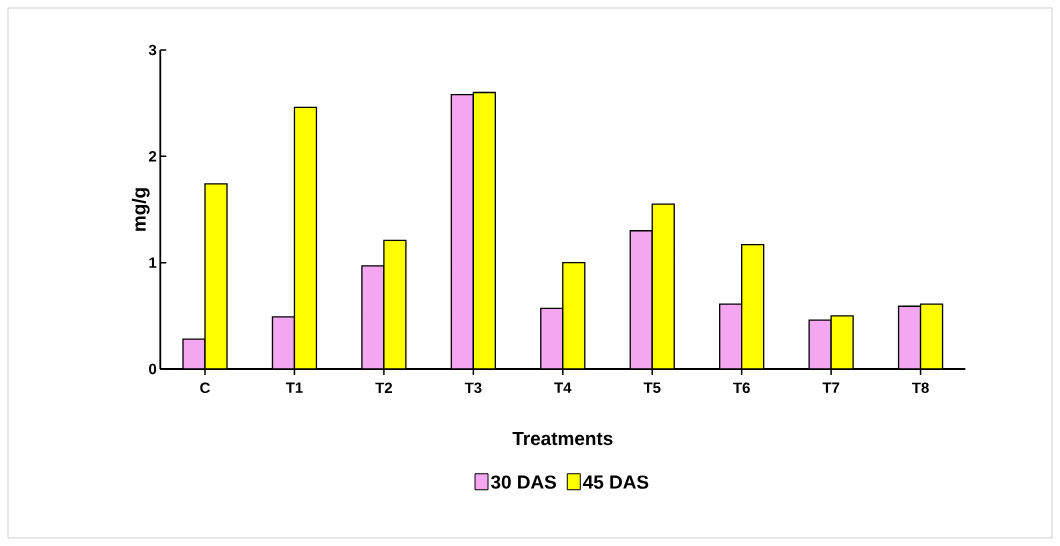  I want to click on x-tick-label: T6, so click(741, 388).